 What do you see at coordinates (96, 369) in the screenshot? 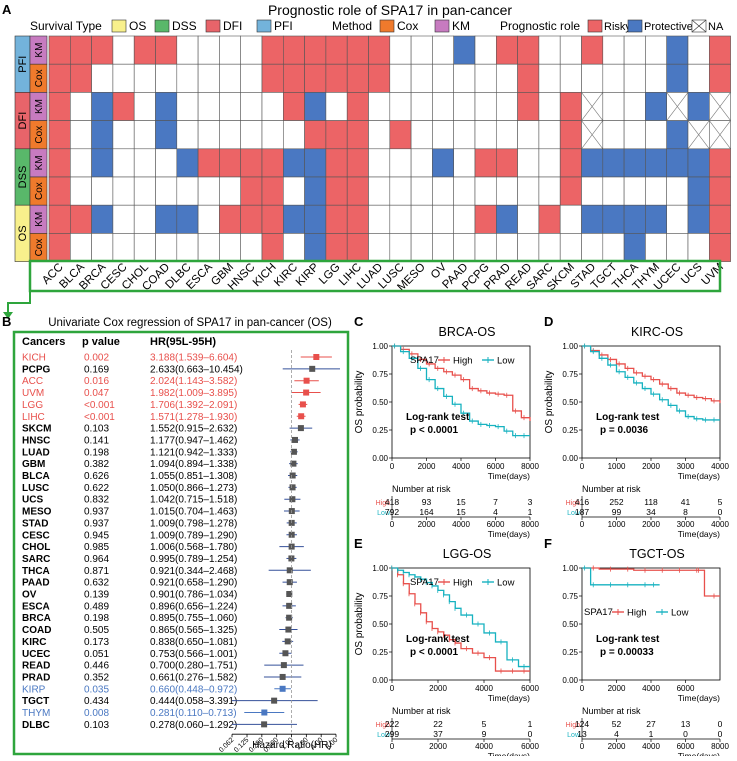
I see `forest-p-pcpg: 0.169` at bounding box center [96, 369].